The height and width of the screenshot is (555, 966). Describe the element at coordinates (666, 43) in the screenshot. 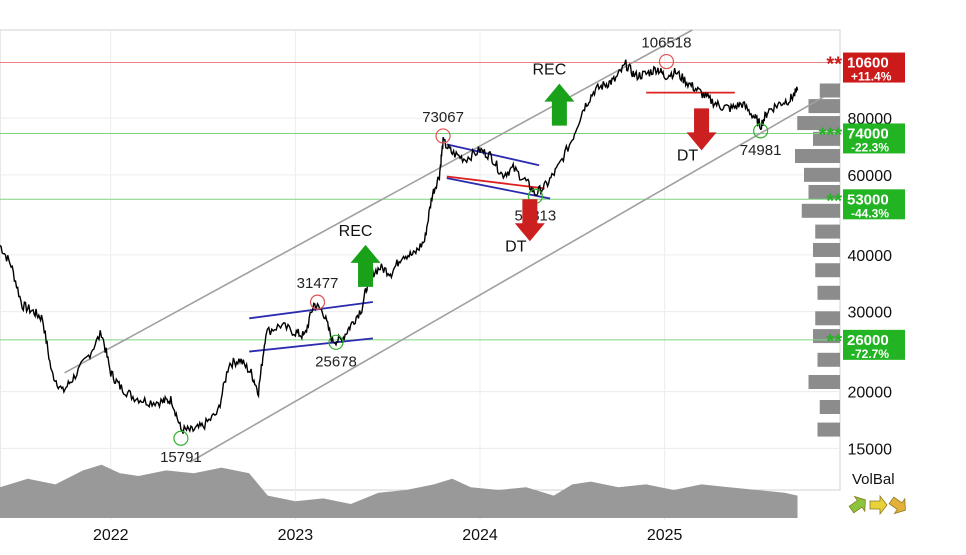

I see `extremum-label: 106518` at that location.